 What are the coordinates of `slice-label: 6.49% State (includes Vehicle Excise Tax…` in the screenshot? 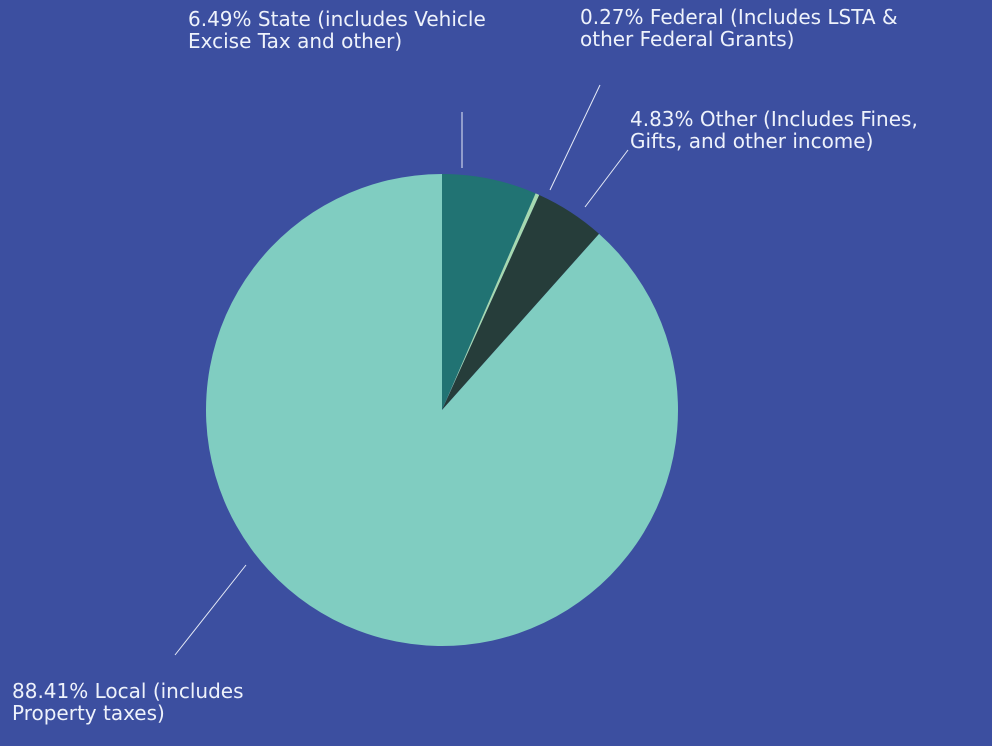 It's located at (338, 30).